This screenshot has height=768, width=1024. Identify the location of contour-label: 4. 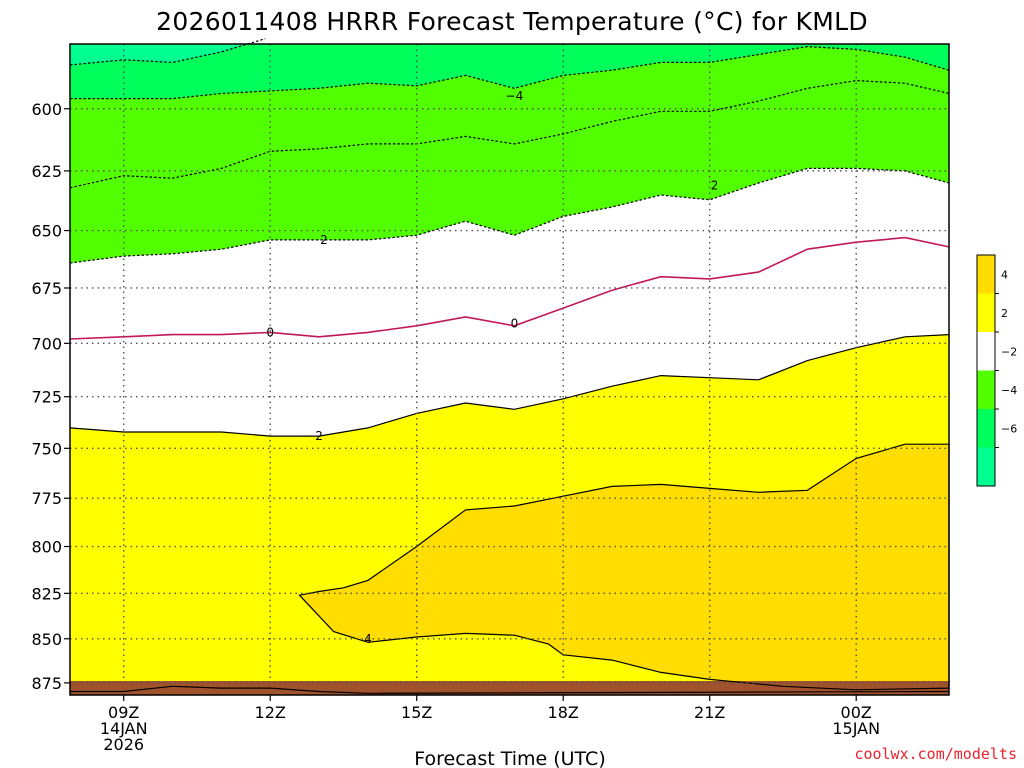
(368, 639).